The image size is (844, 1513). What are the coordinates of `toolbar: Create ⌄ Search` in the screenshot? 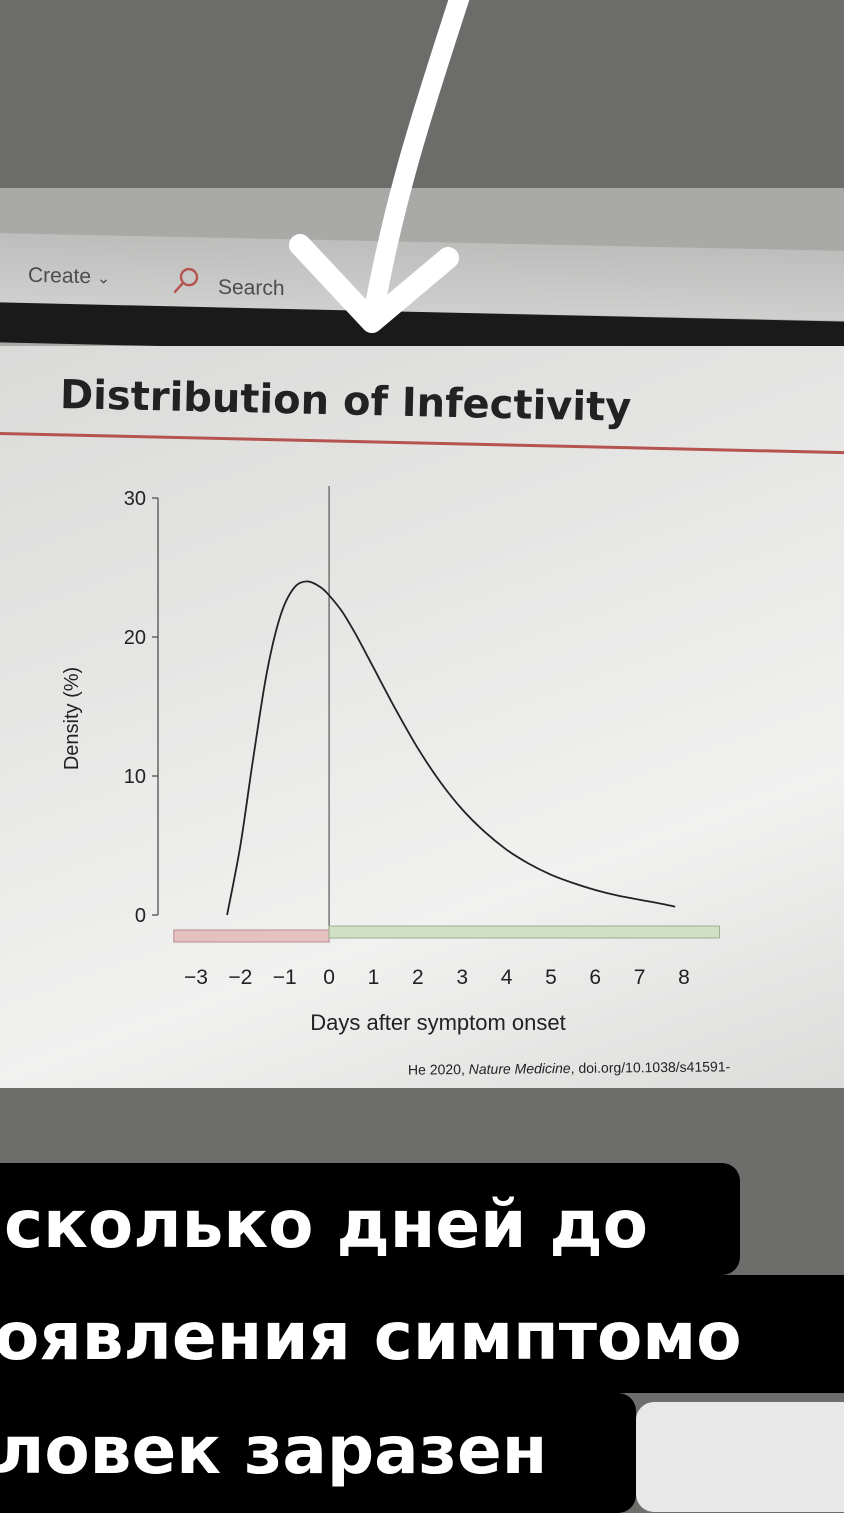 It's located at (422, 277).